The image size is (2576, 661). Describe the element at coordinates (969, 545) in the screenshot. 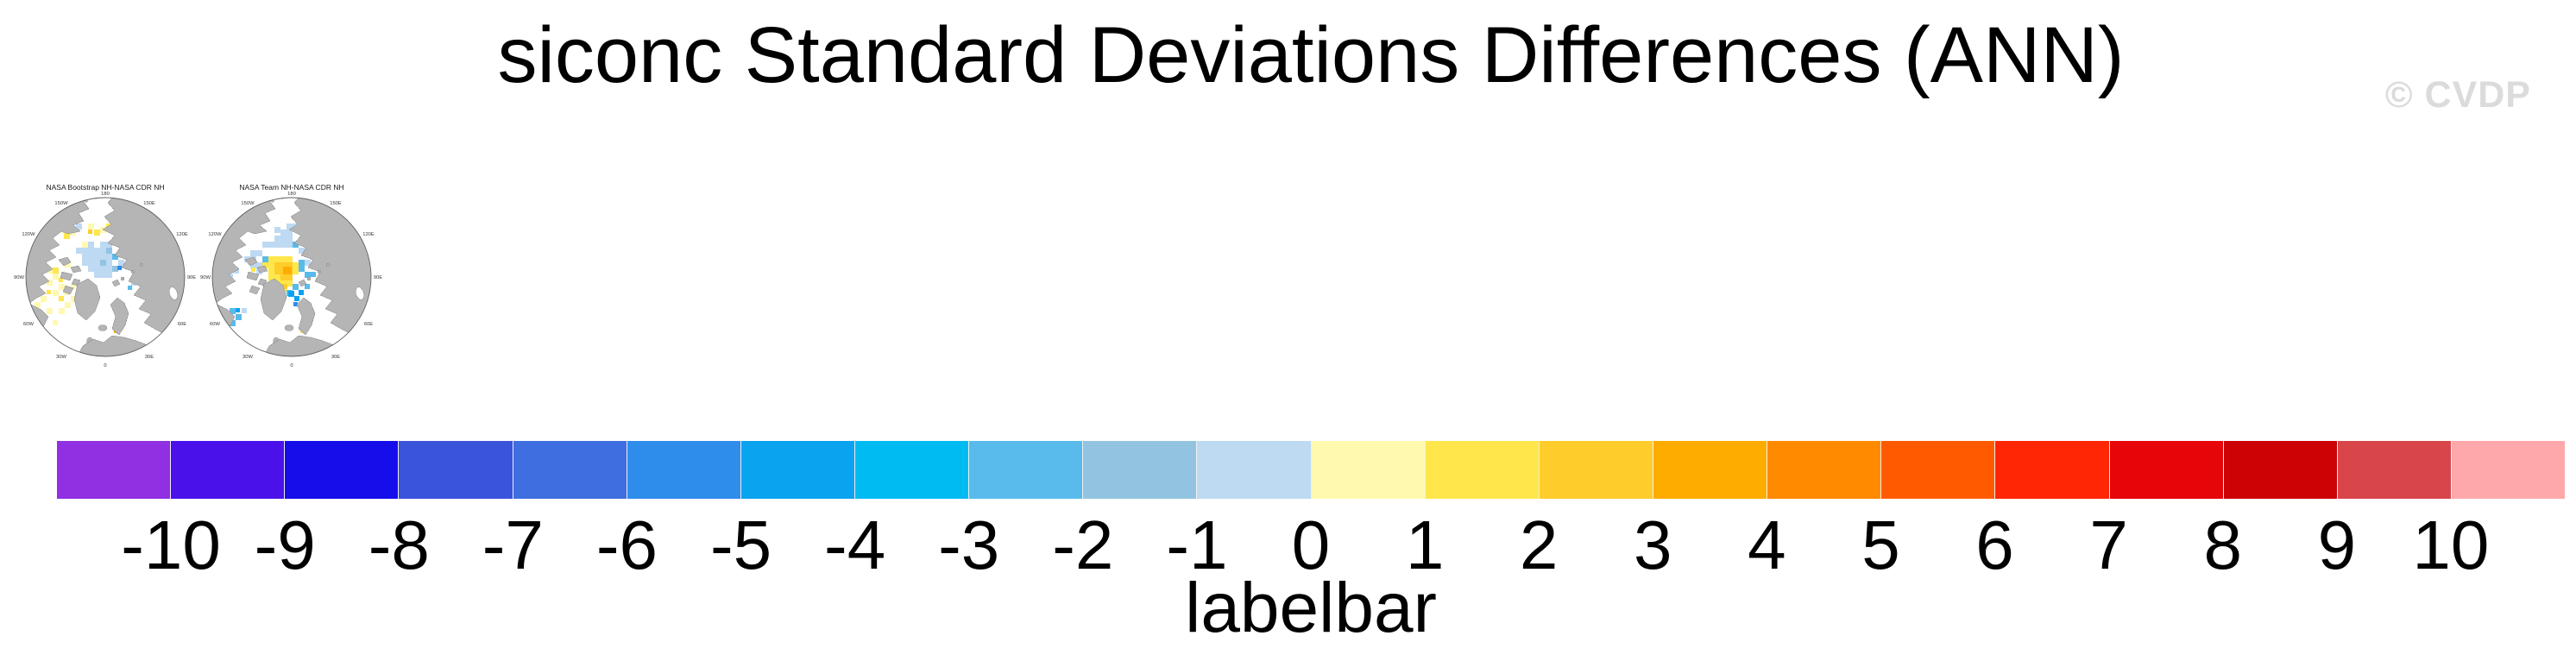

I see `labelbar-tick: -3` at that location.